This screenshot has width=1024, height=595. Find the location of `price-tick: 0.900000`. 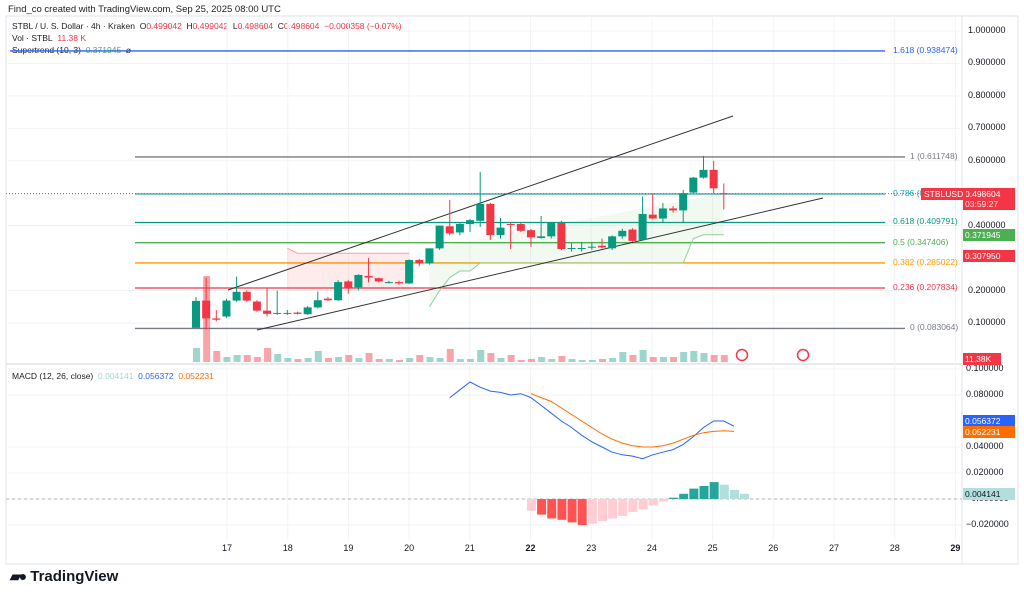

price-tick: 0.900000 is located at coordinates (987, 62).